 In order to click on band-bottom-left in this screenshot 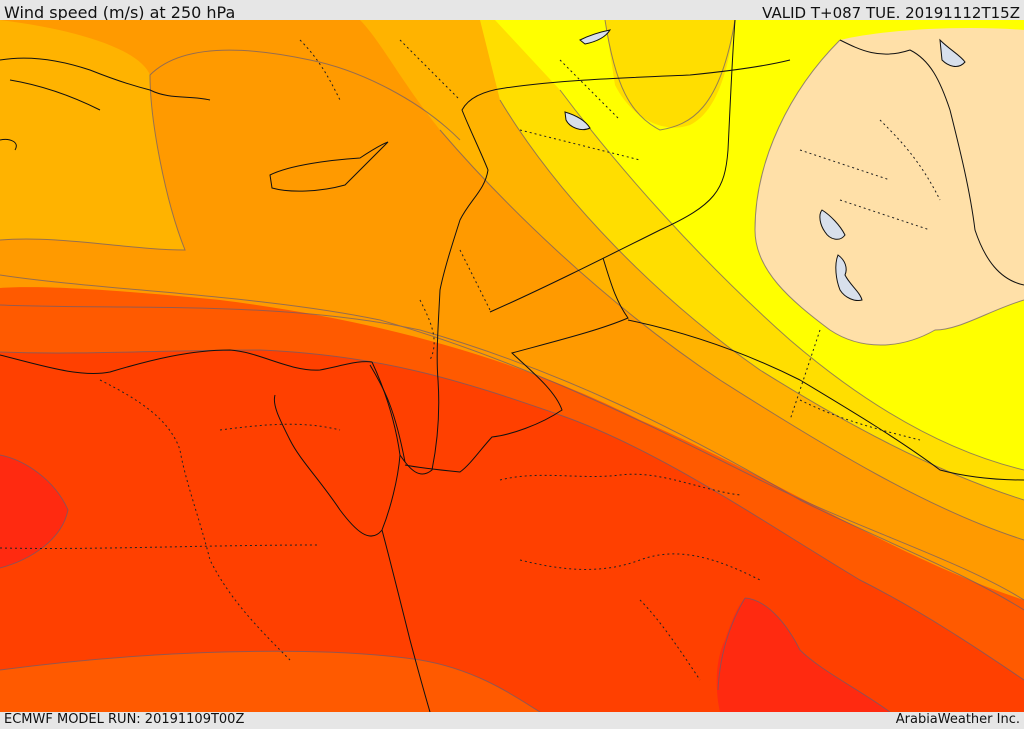, I will do `click(270, 681)`.